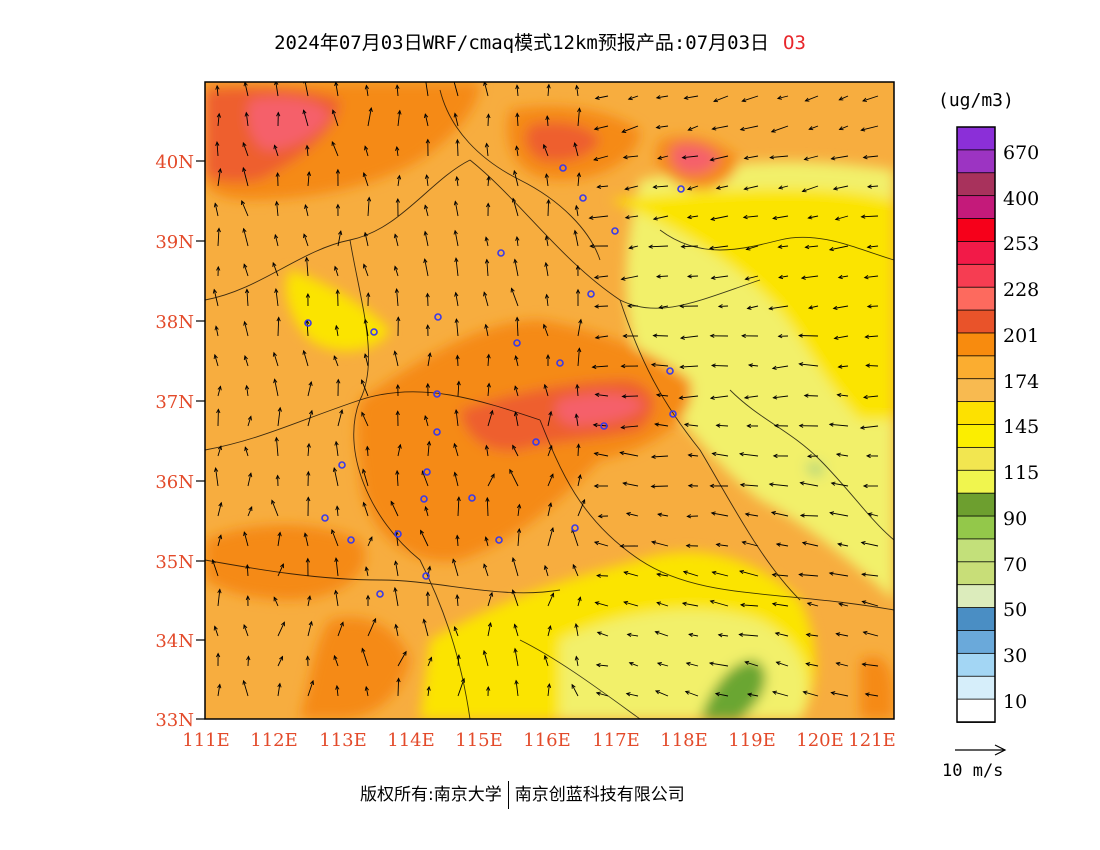  I want to click on copyright-owner: 版权所有:南京大学, so click(431, 795).